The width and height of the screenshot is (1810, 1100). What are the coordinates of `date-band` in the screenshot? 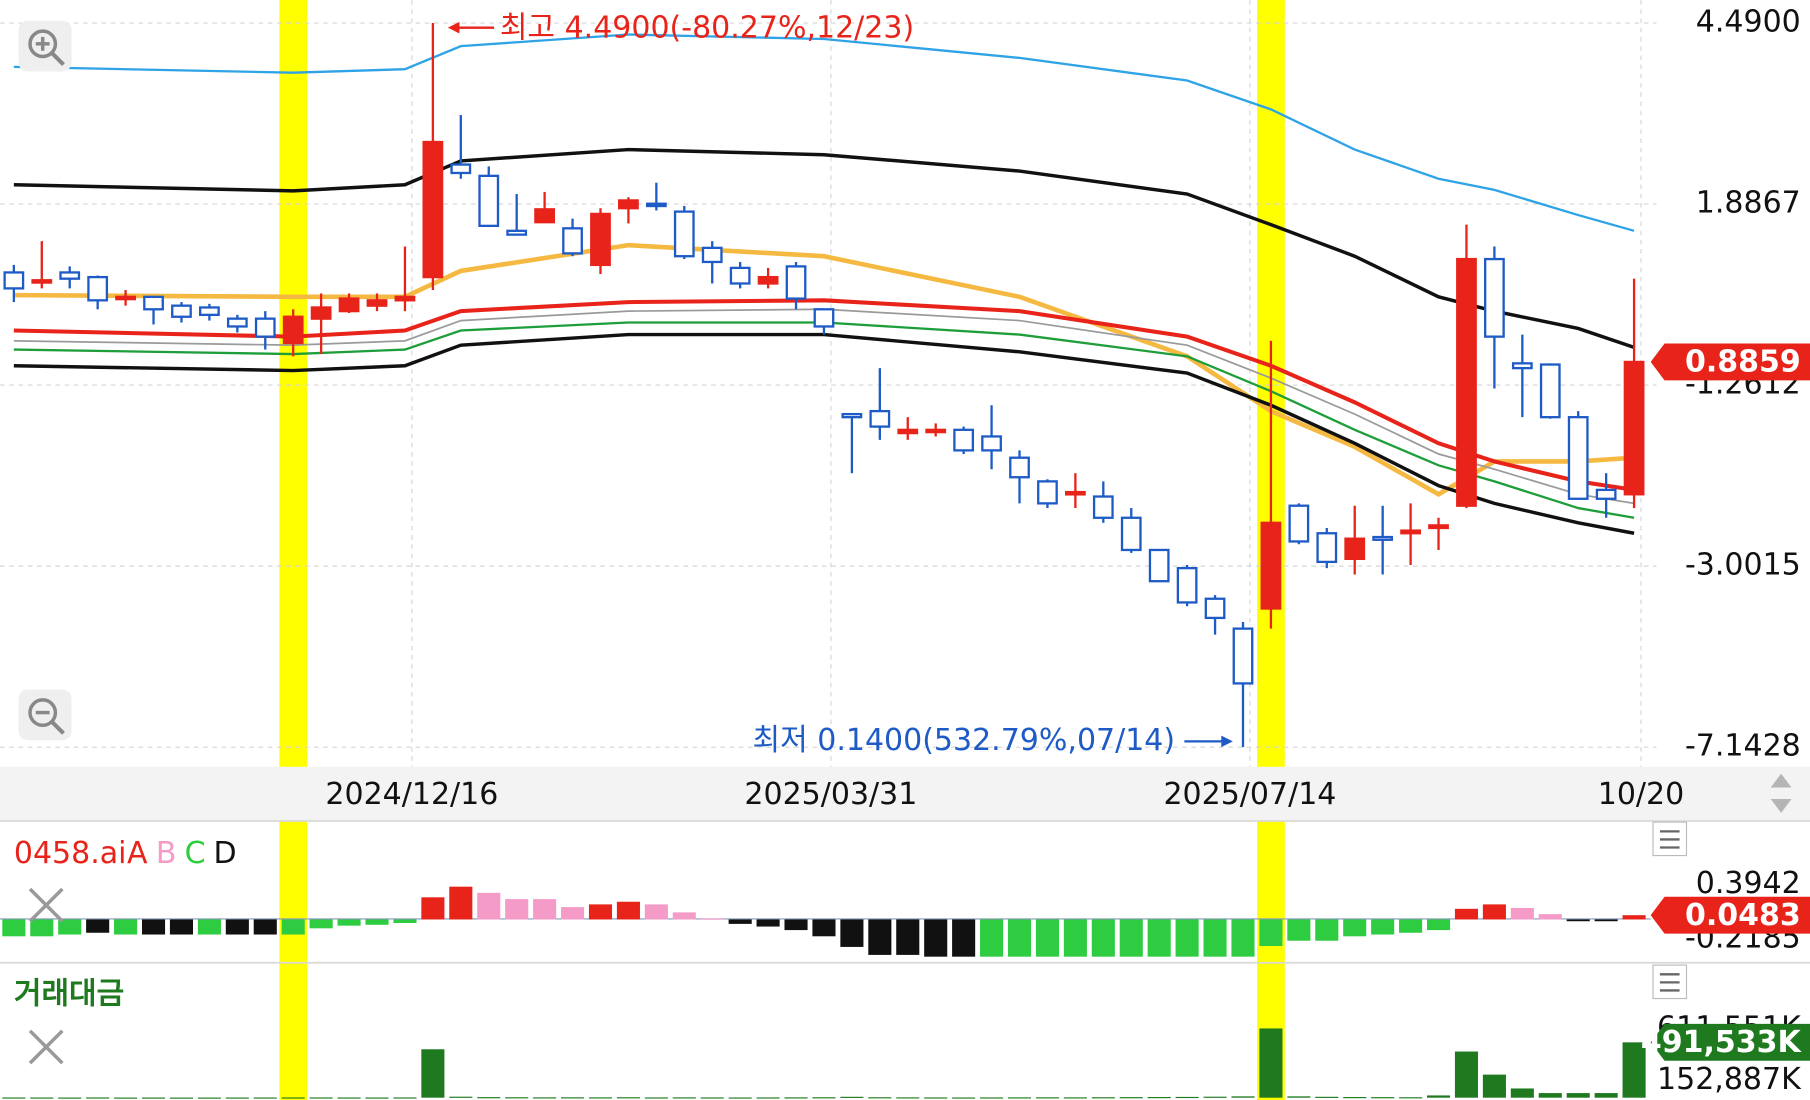 It's located at (905, 793).